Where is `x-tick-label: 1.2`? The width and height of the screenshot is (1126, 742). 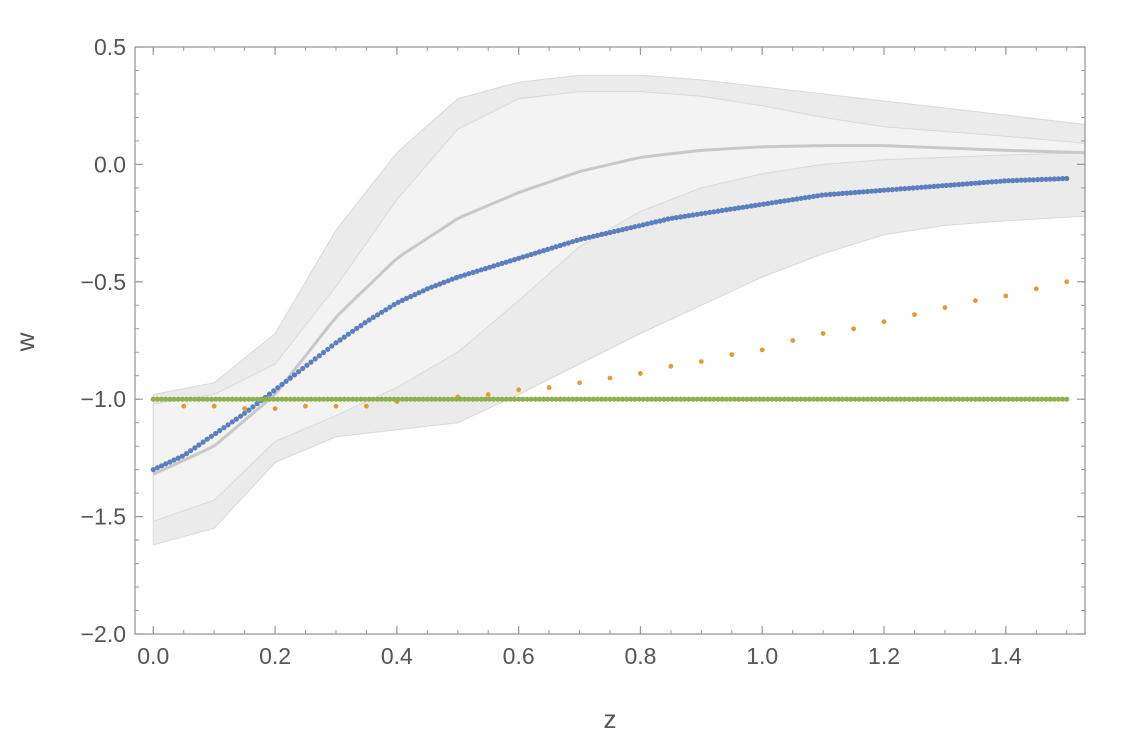 x-tick-label: 1.2 is located at coordinates (884, 656).